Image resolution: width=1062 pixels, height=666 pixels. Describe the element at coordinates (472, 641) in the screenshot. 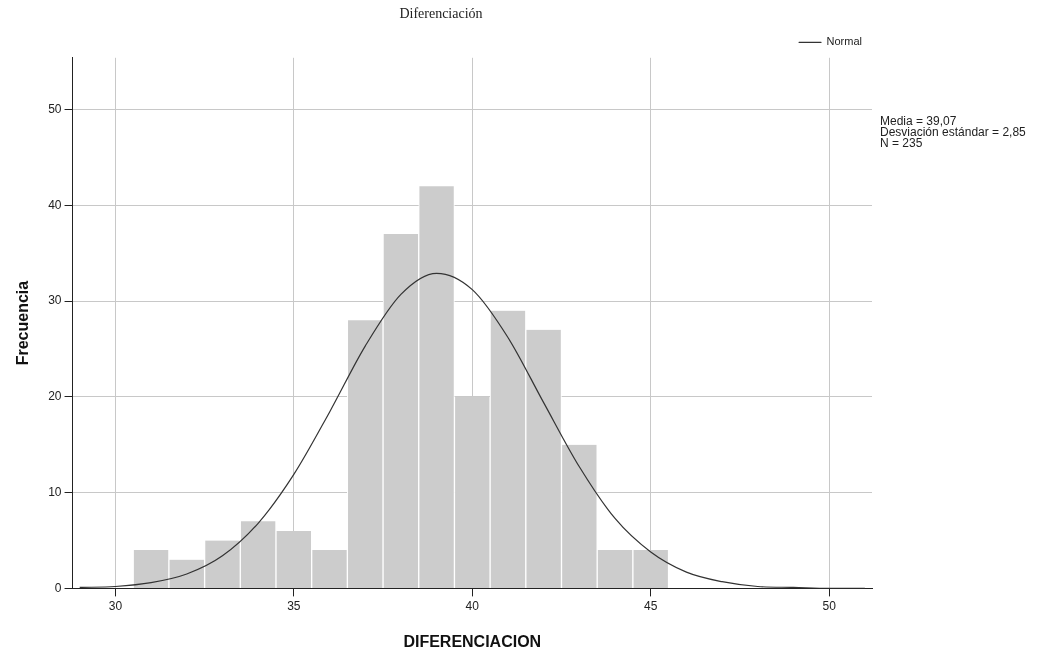

I see `x-axis-title: DIFERENCIACION` at that location.